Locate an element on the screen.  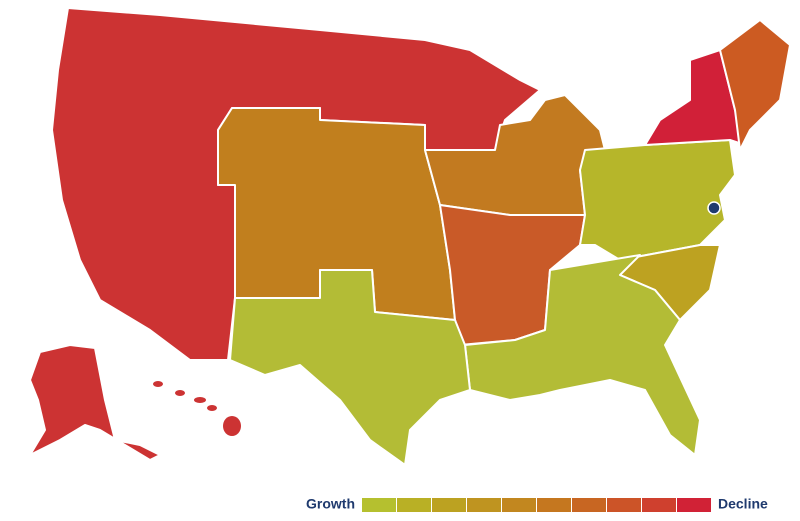
mid-atlantic-region is located at coordinates (657, 200).